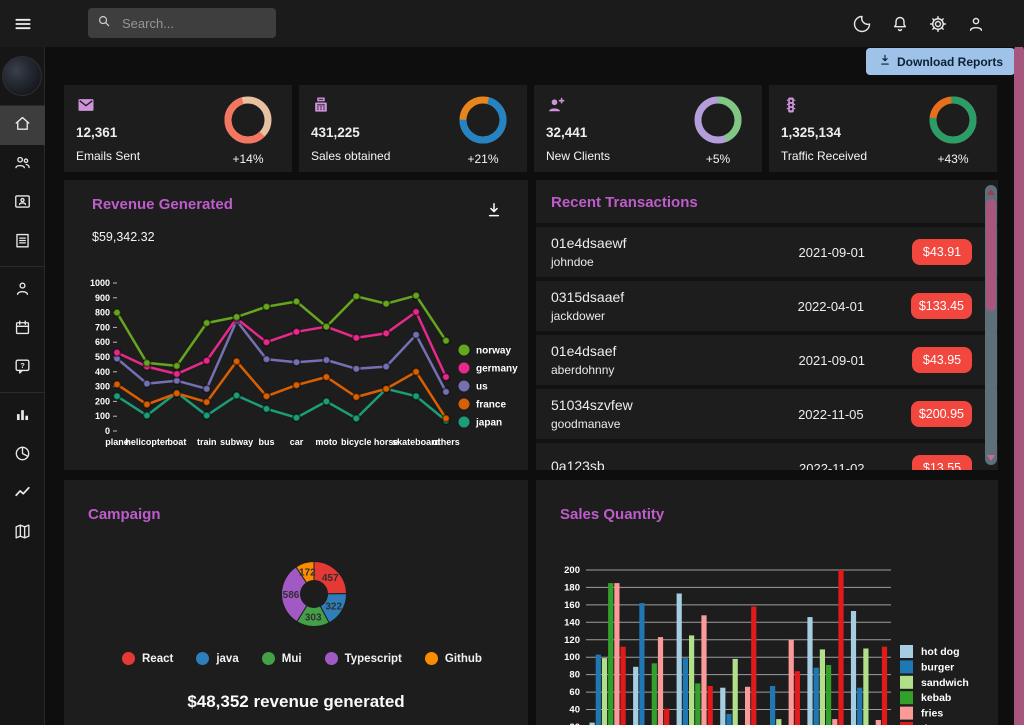 The height and width of the screenshot is (725, 1024). I want to click on svg-text: 700, so click(102, 327).